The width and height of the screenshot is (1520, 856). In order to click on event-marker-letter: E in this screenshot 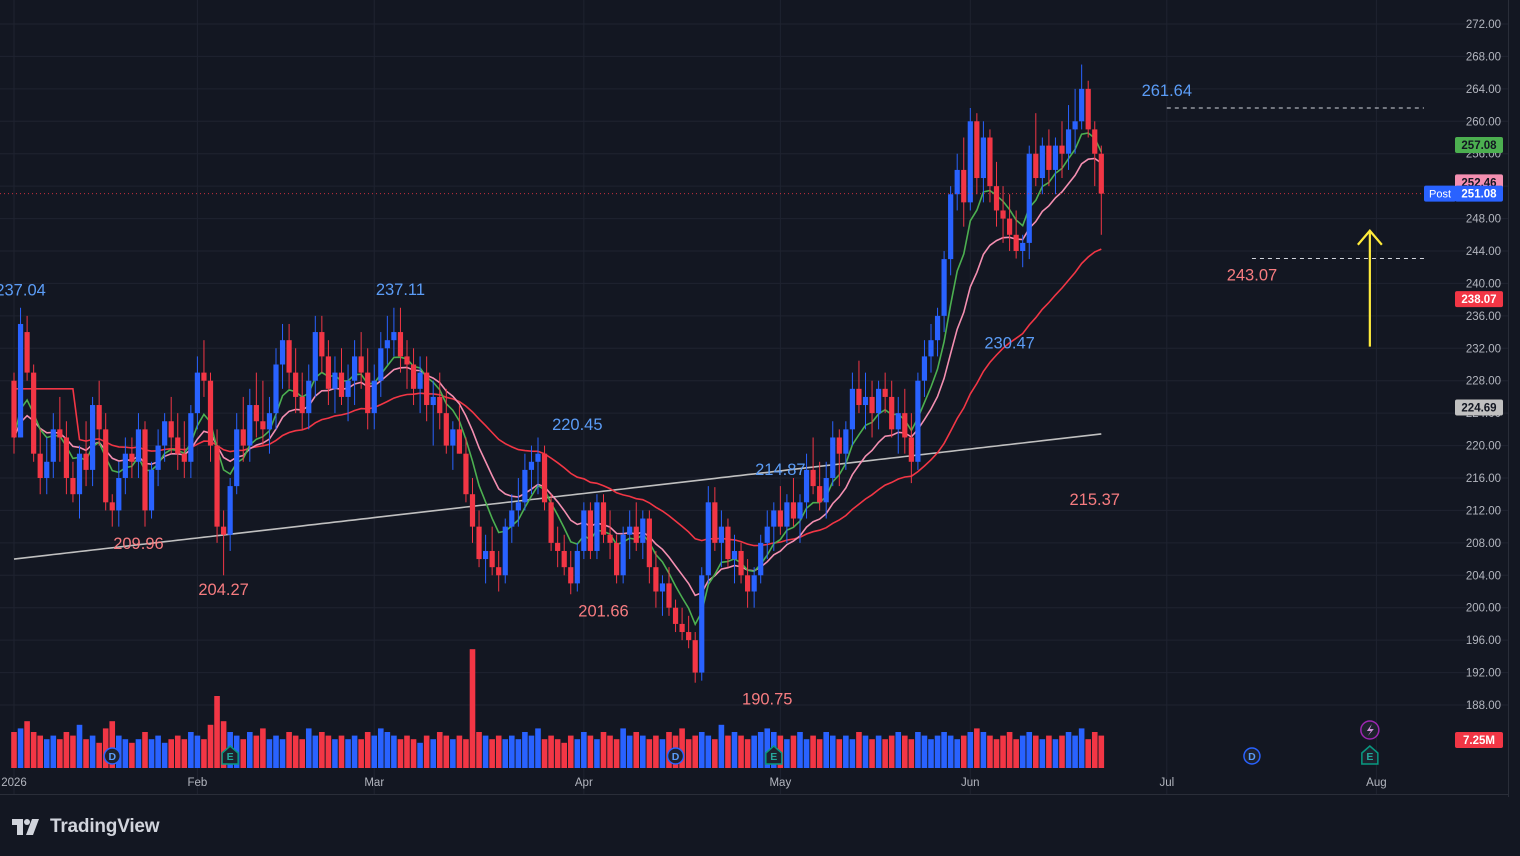, I will do `click(230, 757)`.